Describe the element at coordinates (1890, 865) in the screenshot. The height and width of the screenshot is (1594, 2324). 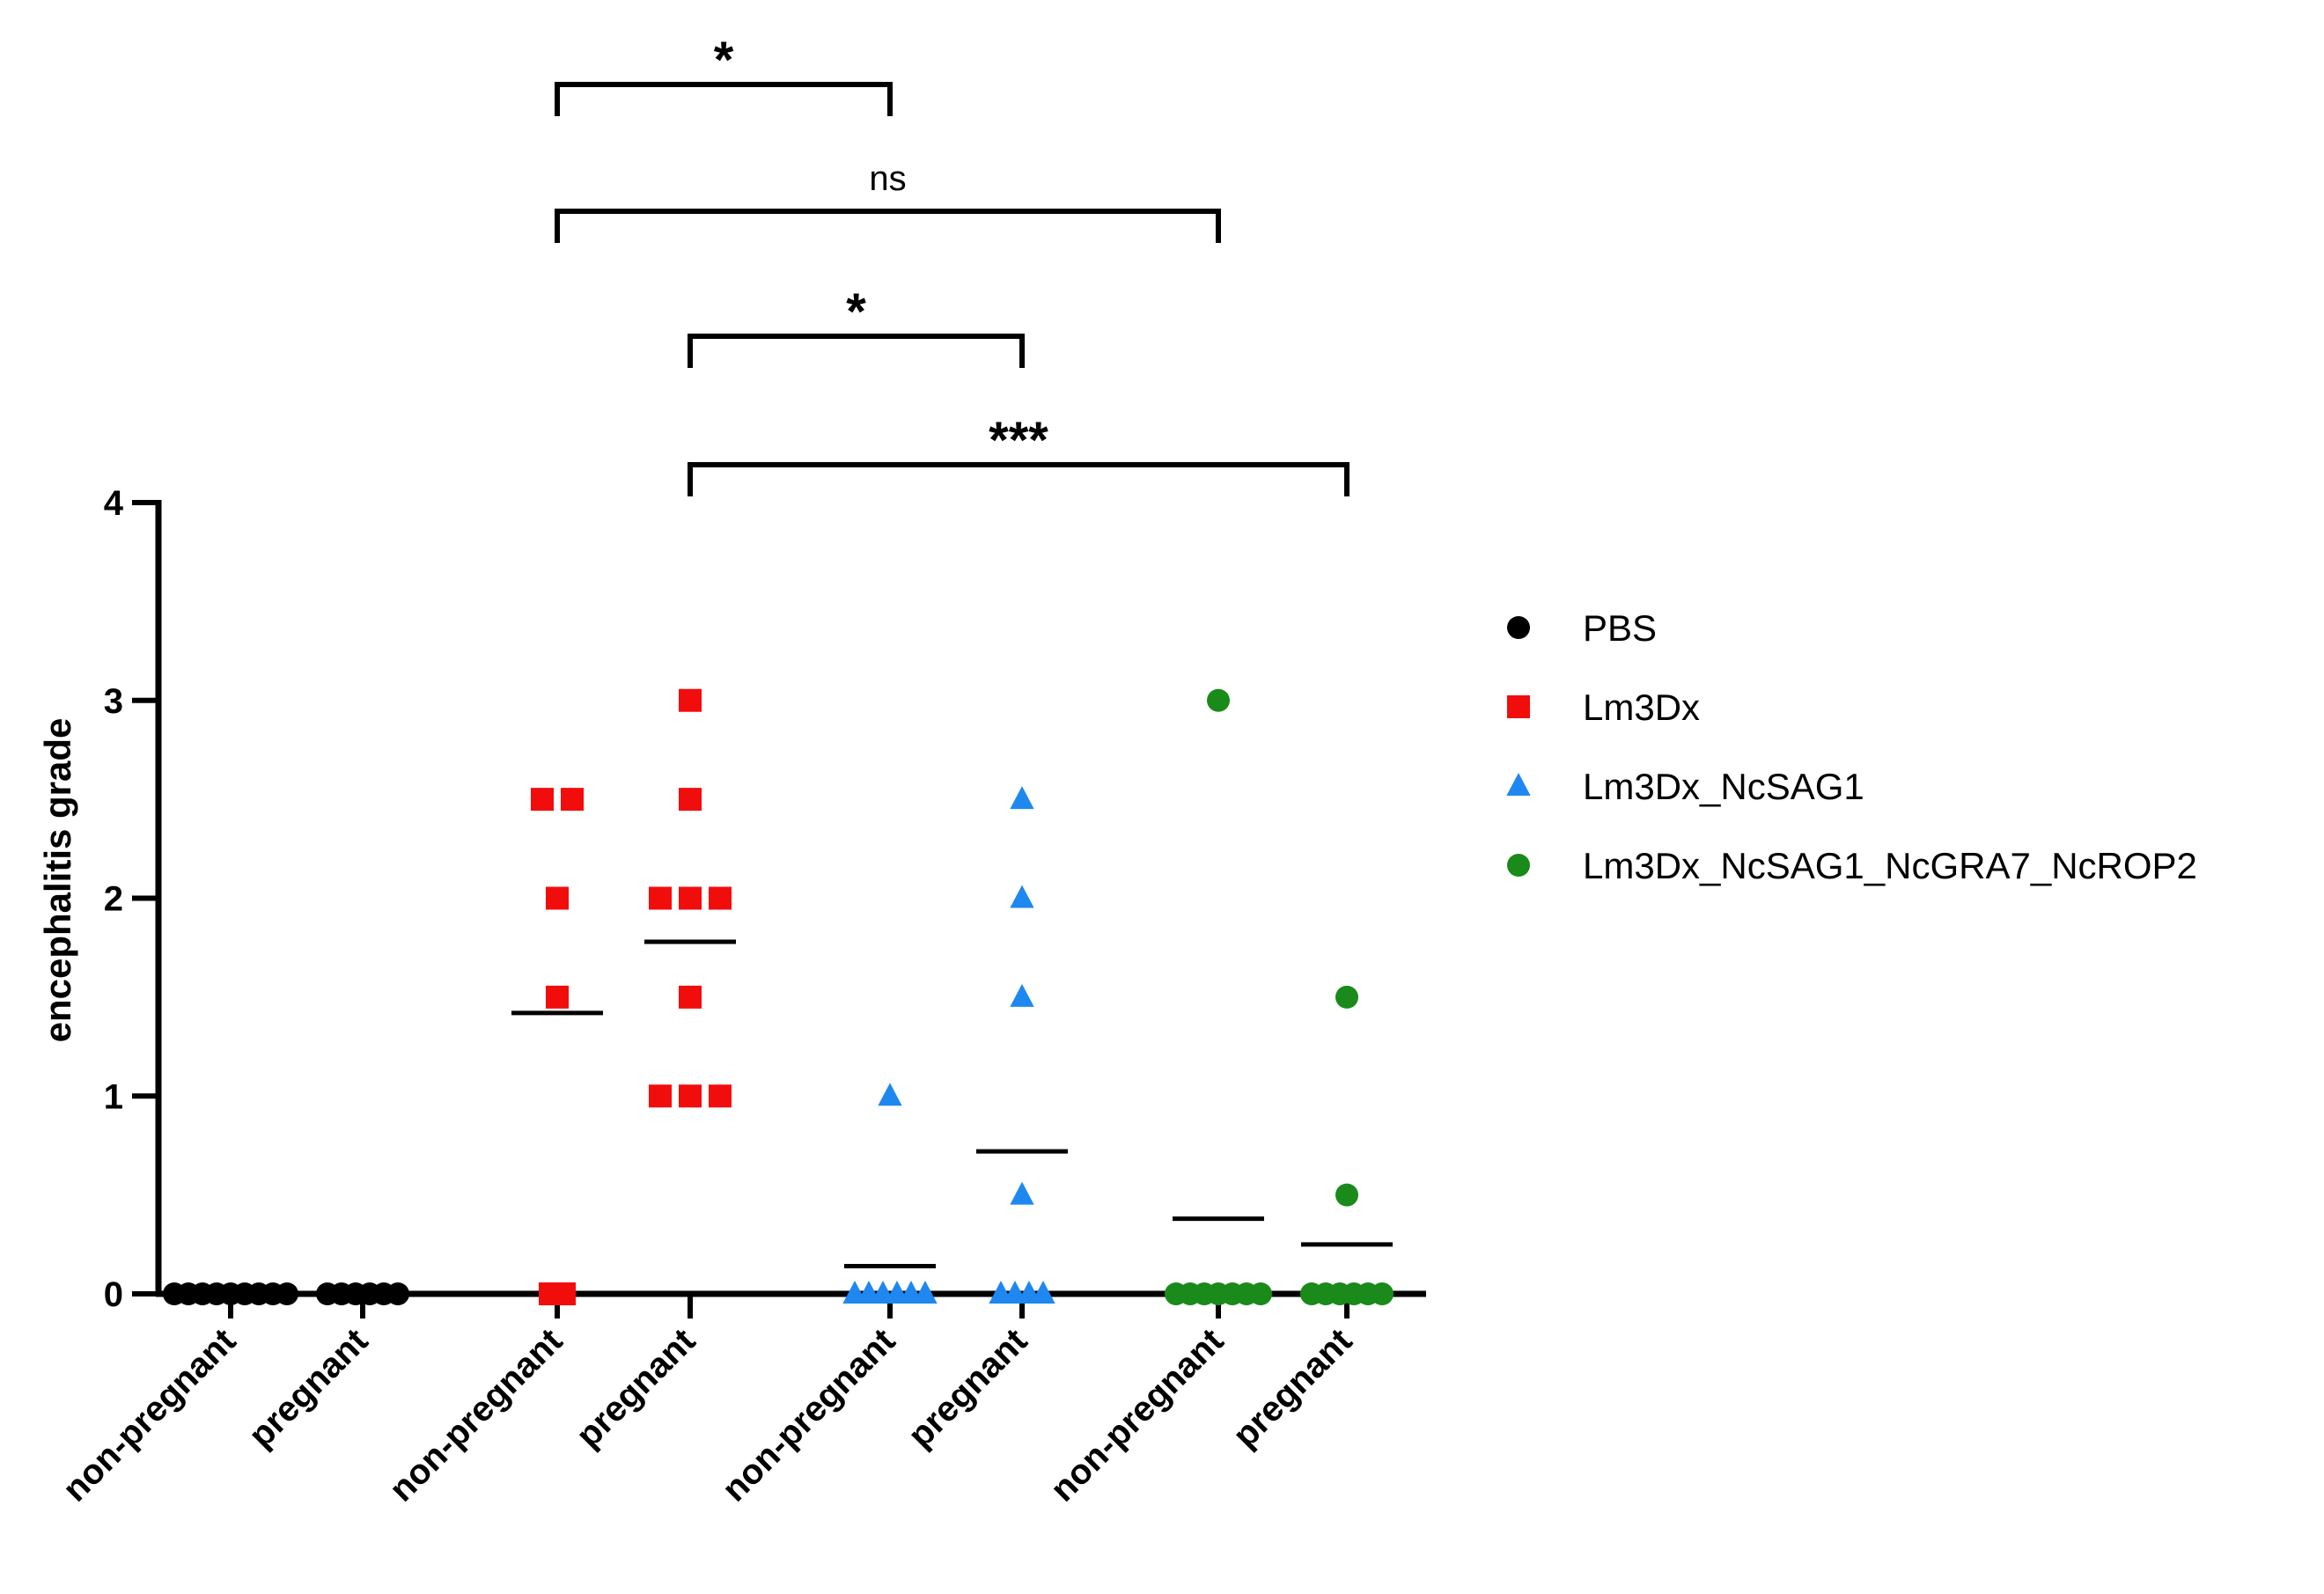
I see `legend-label: Lm3Dx_NcSAG1_NcGRA7_NcROP2` at that location.